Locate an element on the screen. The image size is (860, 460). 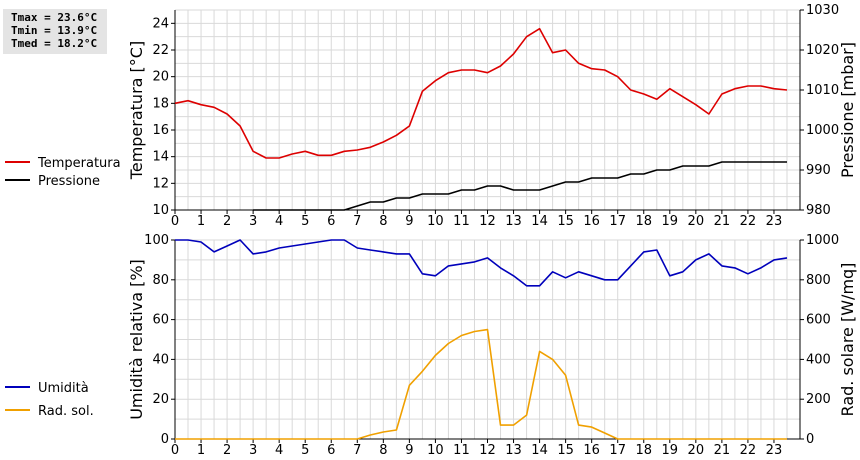
y-axis-title-right: Pressione [mbar] is located at coordinates (847, 110).